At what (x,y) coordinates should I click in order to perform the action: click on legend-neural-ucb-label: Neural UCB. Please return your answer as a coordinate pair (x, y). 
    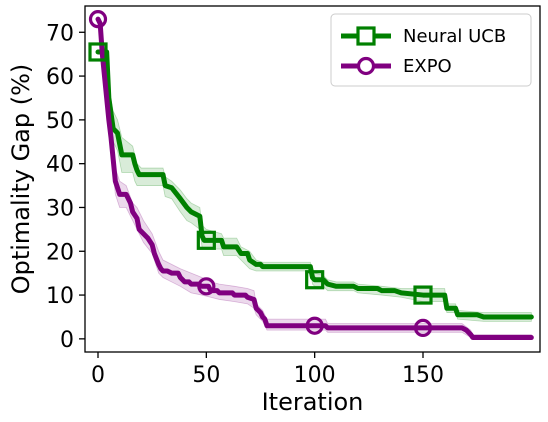
    Looking at the image, I should click on (454, 36).